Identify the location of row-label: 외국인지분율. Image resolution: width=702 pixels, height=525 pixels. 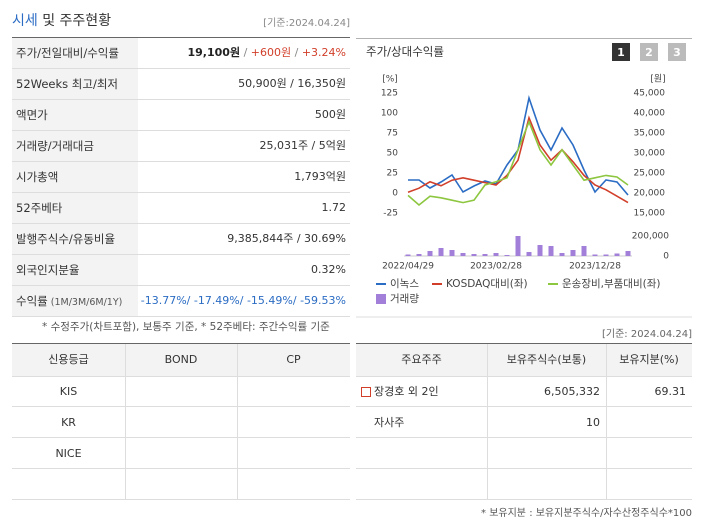
(48, 270).